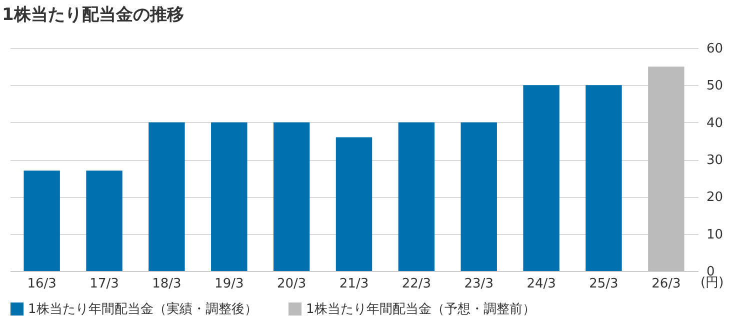  What do you see at coordinates (143, 309) in the screenshot?
I see `legend-label: 1株当たり年間配当金（実績・調整後）` at bounding box center [143, 309].